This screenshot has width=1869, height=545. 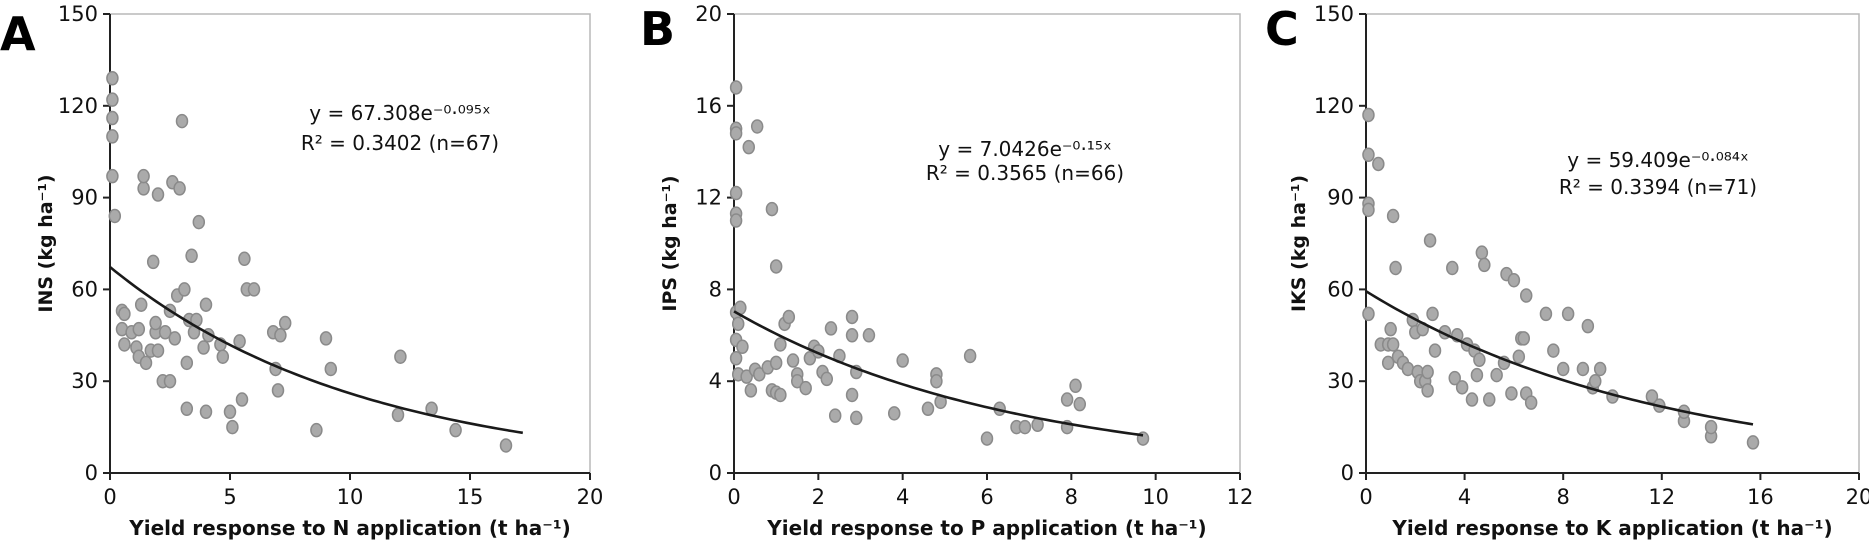 What do you see at coordinates (1299, 243) in the screenshot?
I see `y-axis-title: IKS (kg ha⁻¹)` at bounding box center [1299, 243].